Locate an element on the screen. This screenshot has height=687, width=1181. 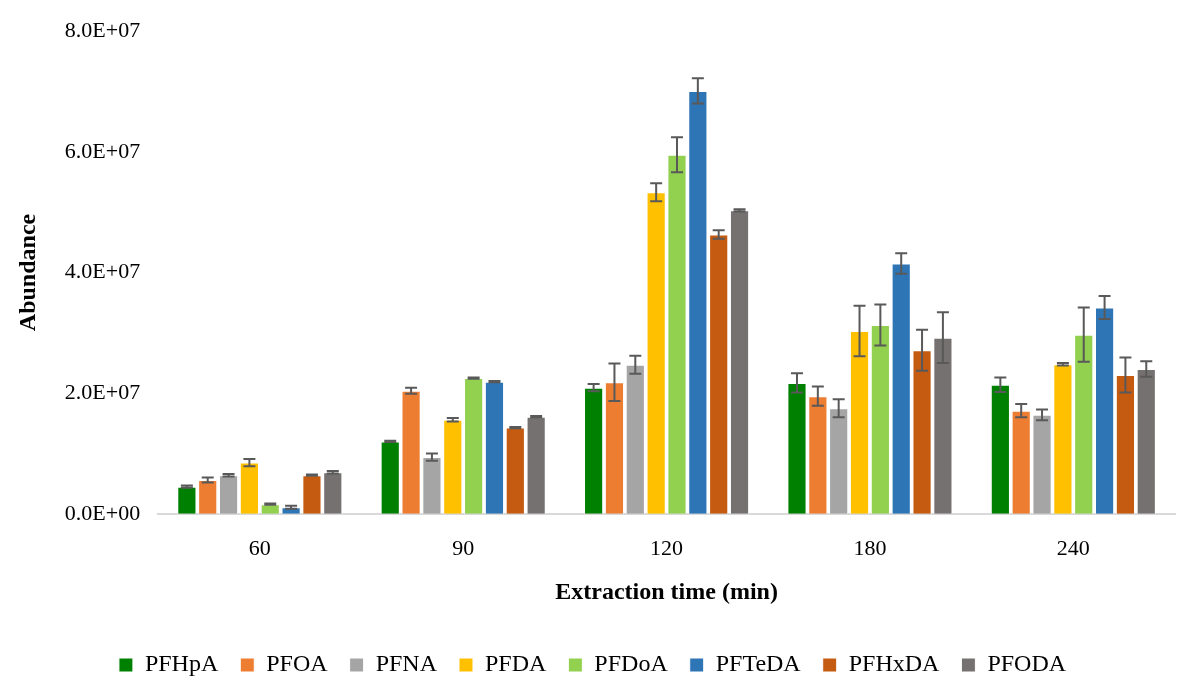
y-tick-label: 4.0E+07 is located at coordinates (102, 271).